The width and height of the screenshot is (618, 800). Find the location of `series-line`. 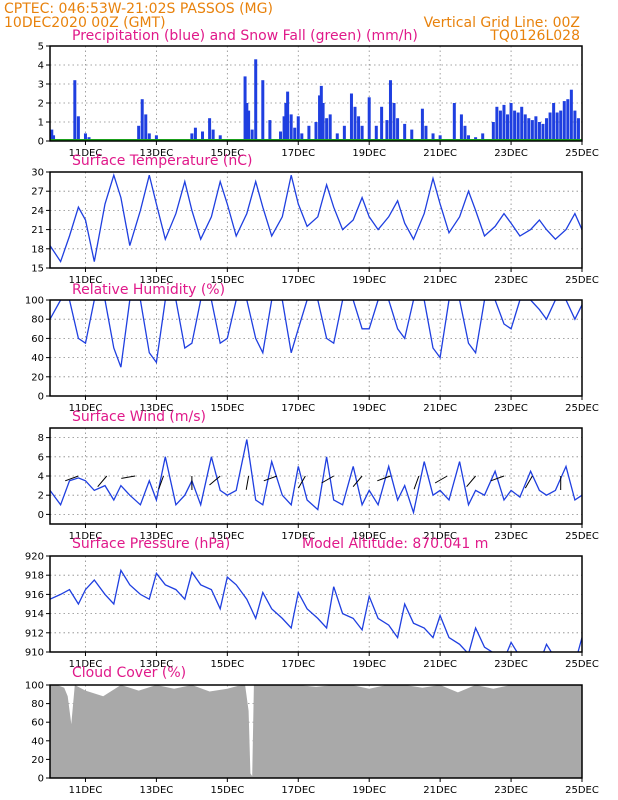

series-line is located at coordinates (316, 218).